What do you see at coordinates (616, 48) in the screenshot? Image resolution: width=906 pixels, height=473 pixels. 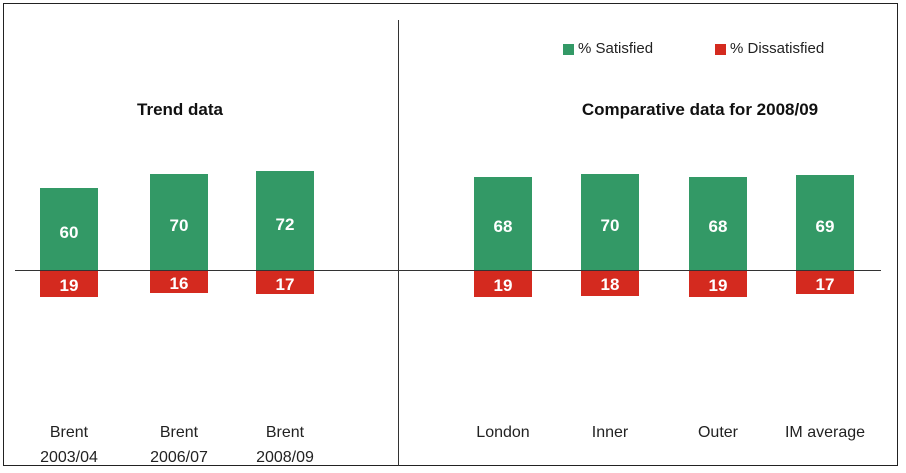 I see `legend-label: % Satisfied` at bounding box center [616, 48].